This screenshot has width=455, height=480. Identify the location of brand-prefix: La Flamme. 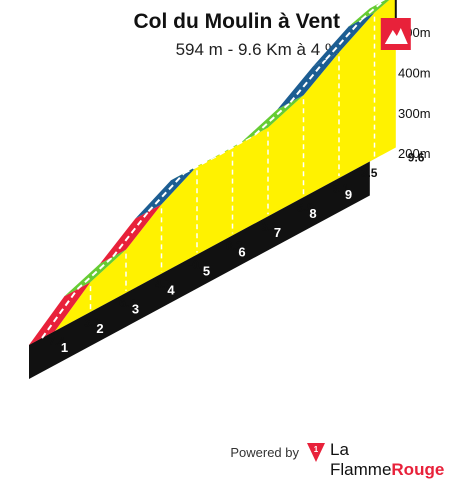
(361, 459).